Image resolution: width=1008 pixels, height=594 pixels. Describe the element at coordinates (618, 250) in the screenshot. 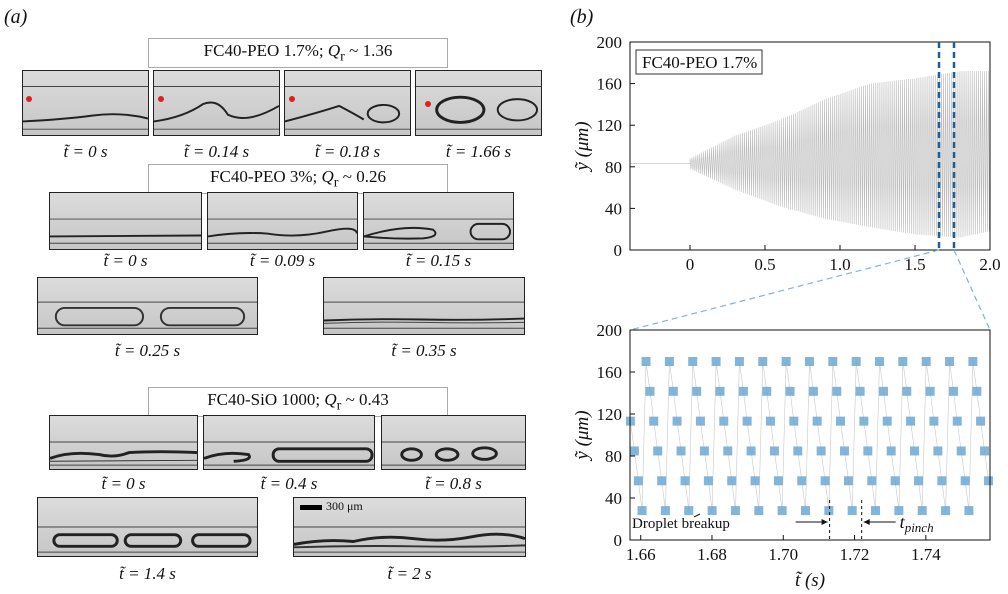

I see `top-ytick-label: 0` at that location.